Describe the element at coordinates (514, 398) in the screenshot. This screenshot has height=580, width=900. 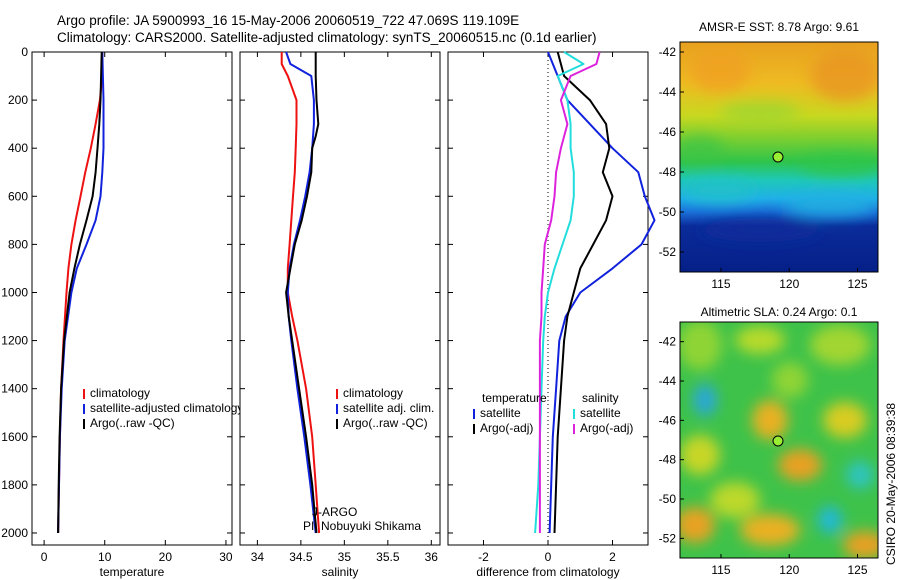
I see `legend-heading: temperature` at that location.